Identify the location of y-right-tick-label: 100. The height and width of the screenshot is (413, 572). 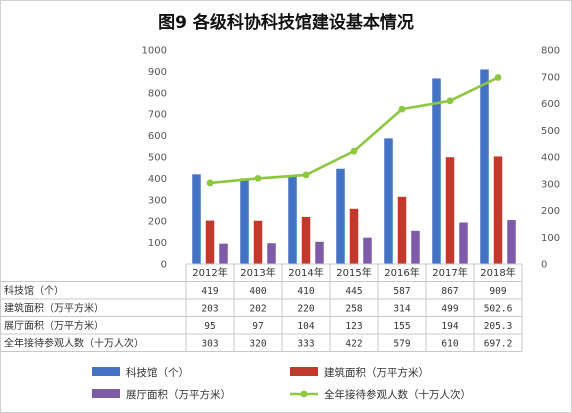
(550, 238).